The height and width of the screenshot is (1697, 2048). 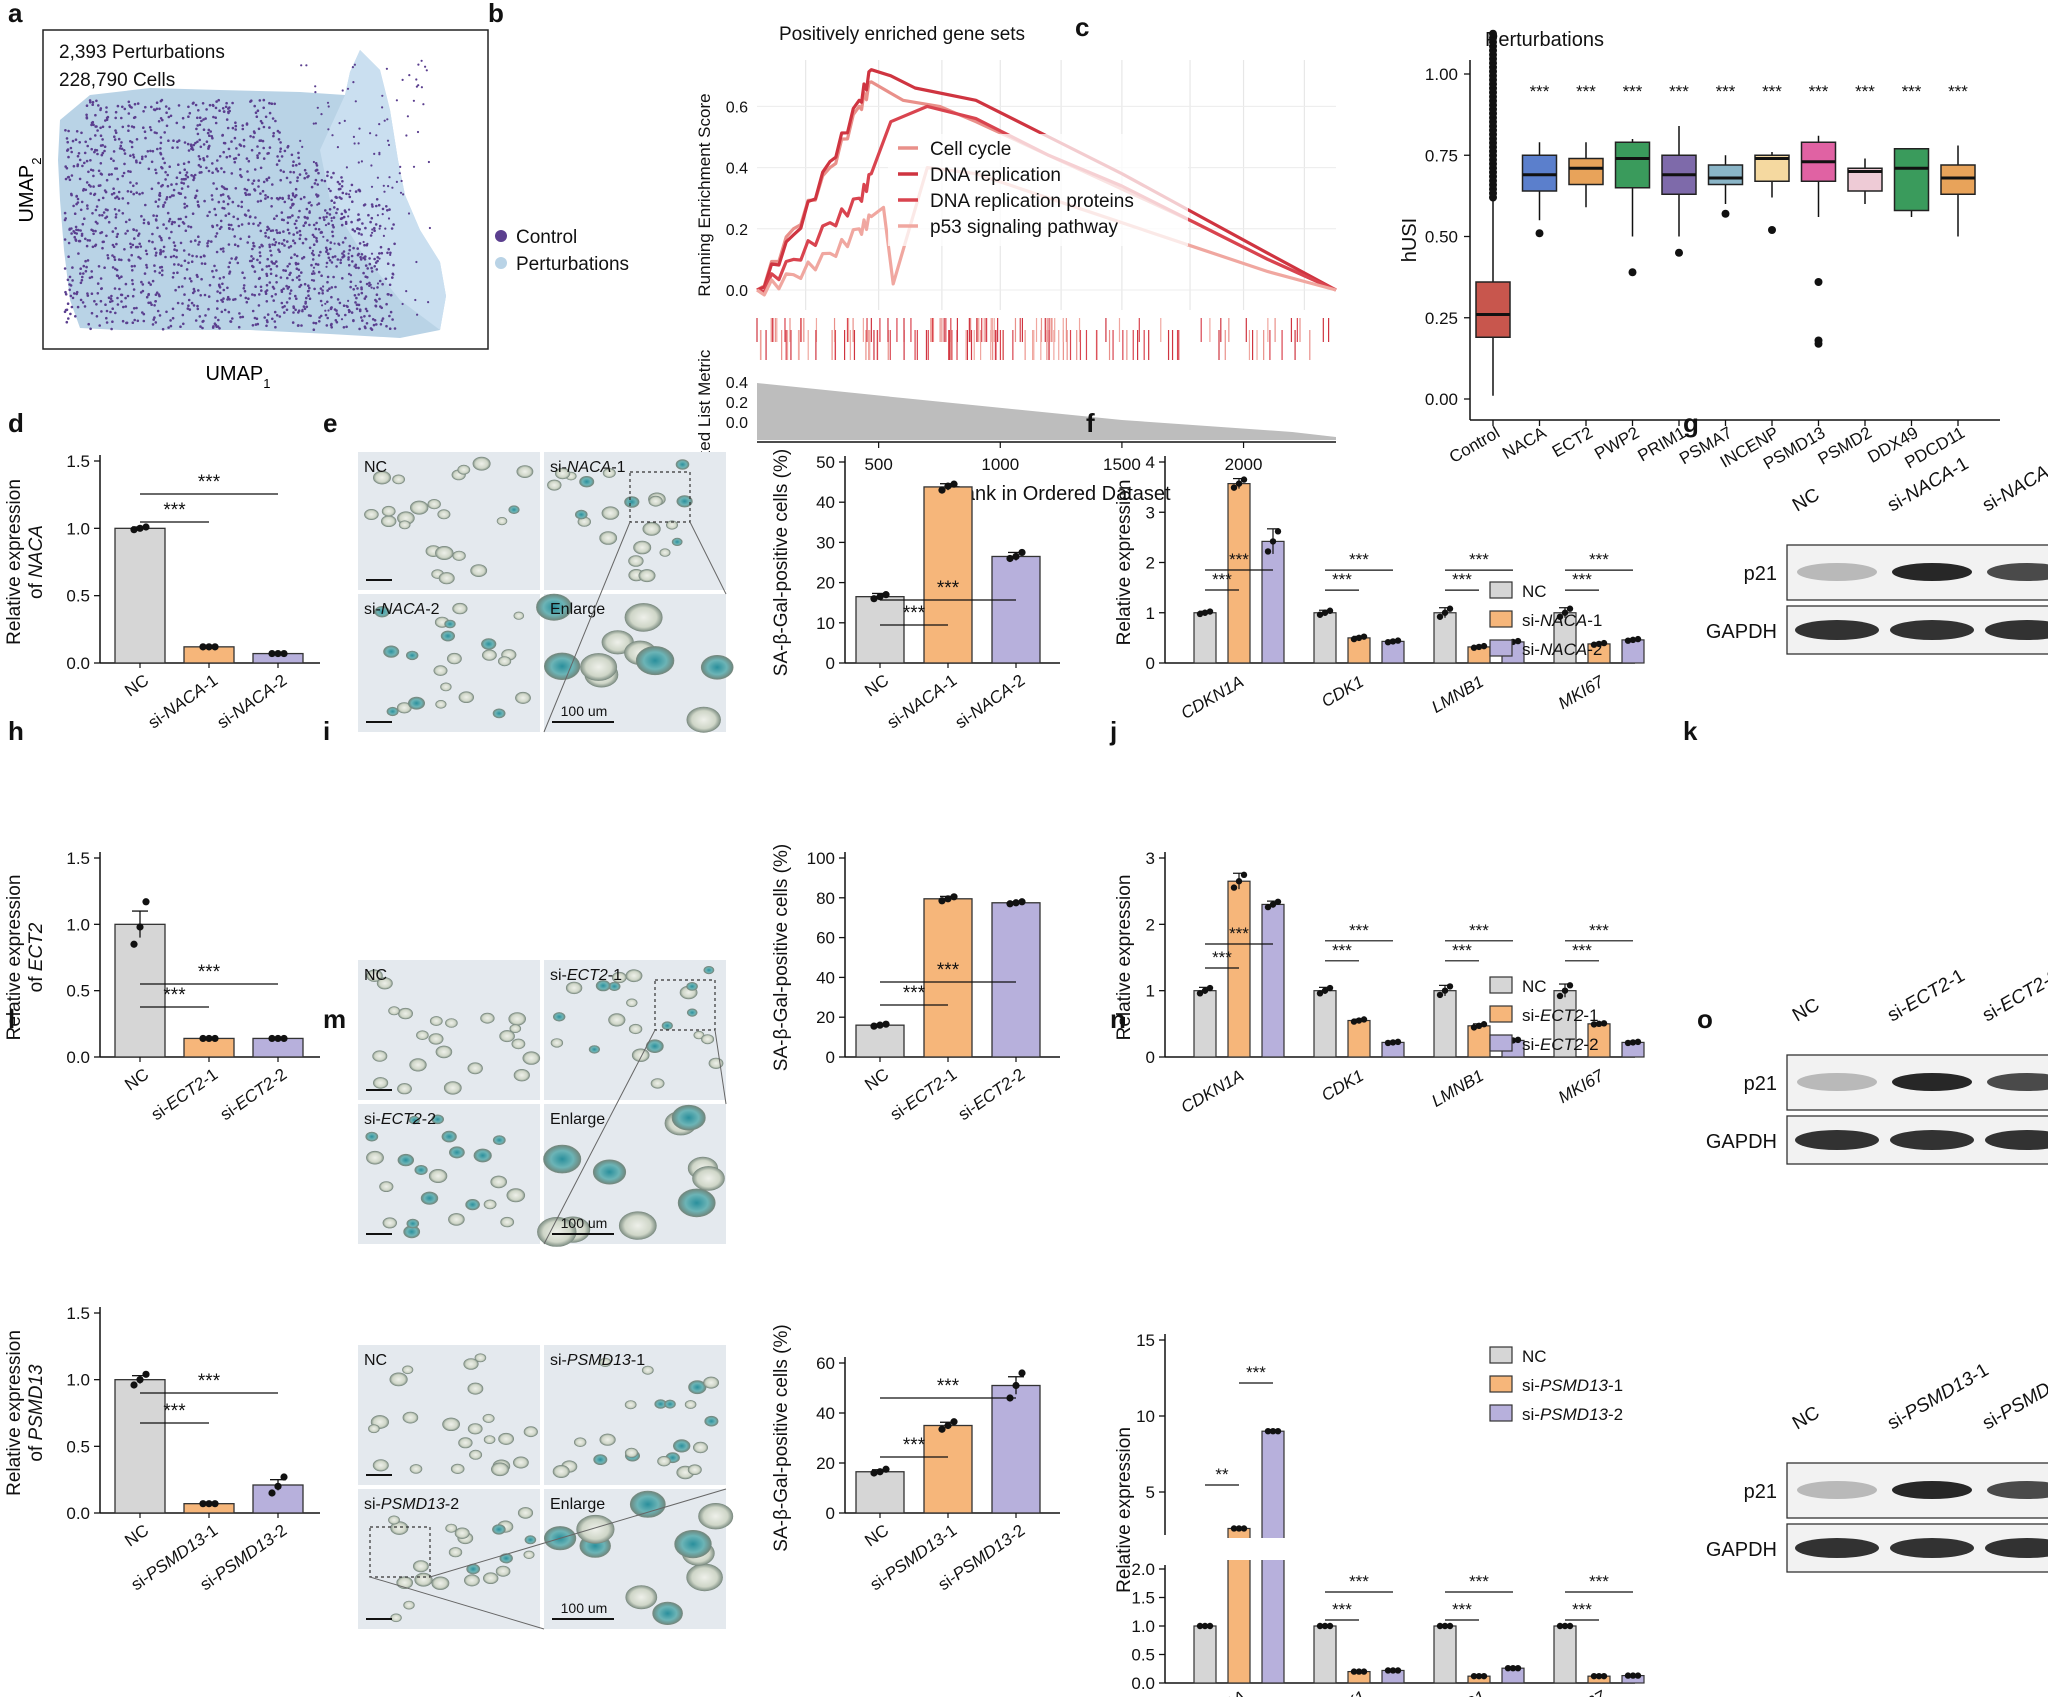 I want to click on micrograph-label: NC, so click(x=375, y=1360).